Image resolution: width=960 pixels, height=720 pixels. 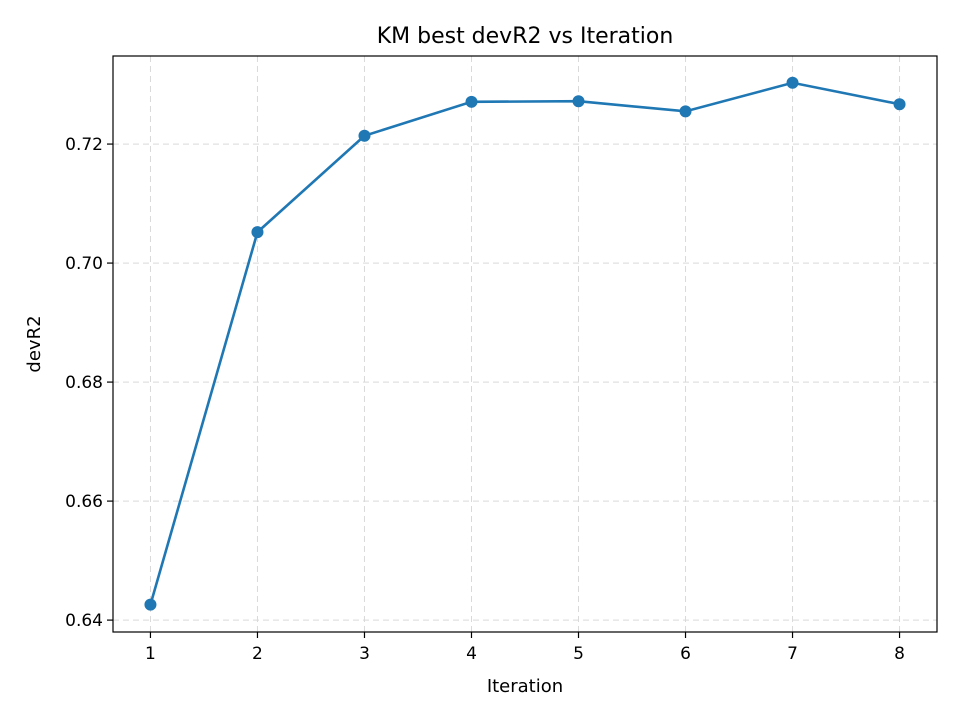 What do you see at coordinates (257, 654) in the screenshot?
I see `x-tick-label: 2` at bounding box center [257, 654].